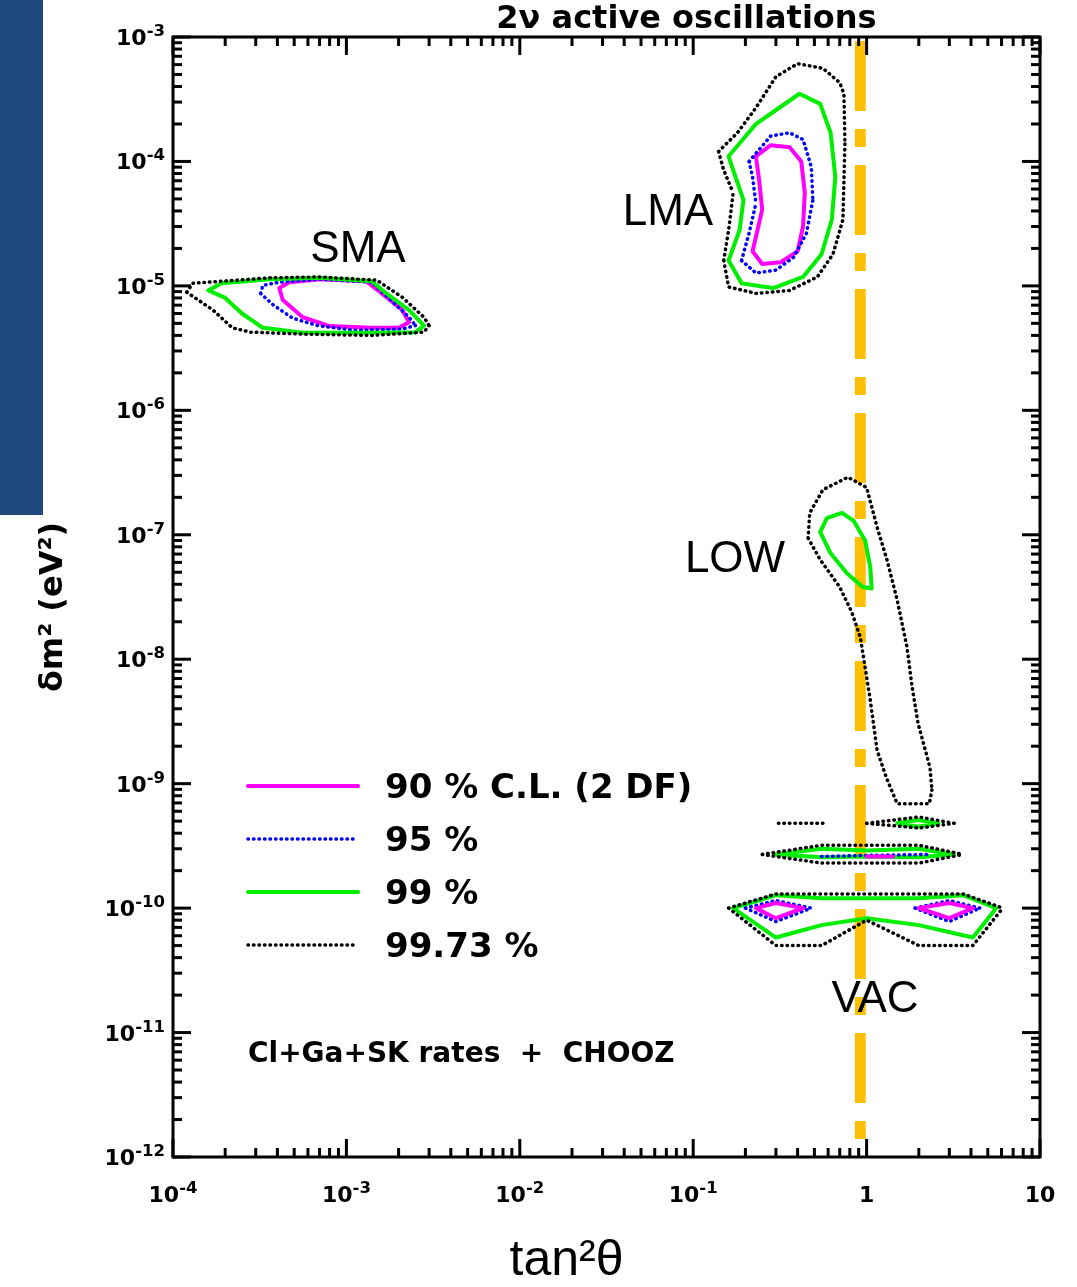 The image size is (1077, 1287). I want to click on x-tick-label: 10$^{-4}$, so click(173, 1192).